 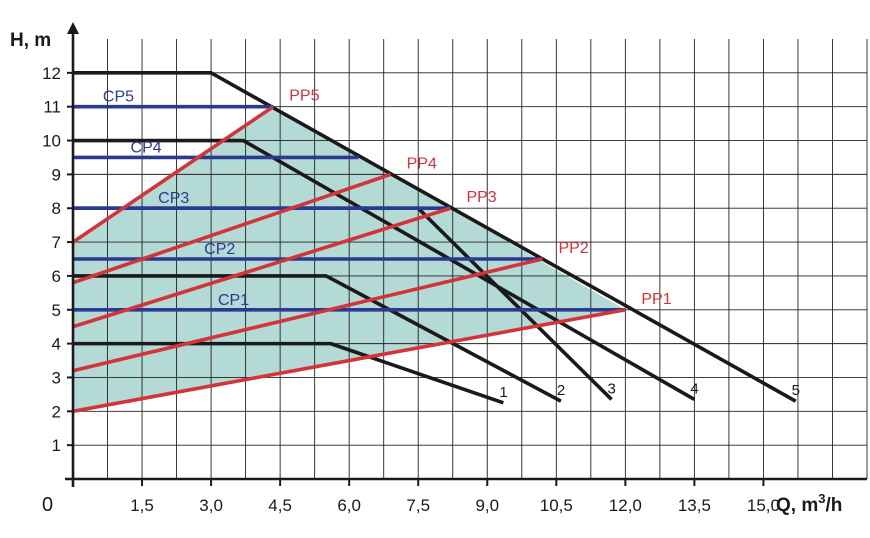 What do you see at coordinates (146, 147) in the screenshot?
I see `constant-pressure-label-CP4: CP4` at bounding box center [146, 147].